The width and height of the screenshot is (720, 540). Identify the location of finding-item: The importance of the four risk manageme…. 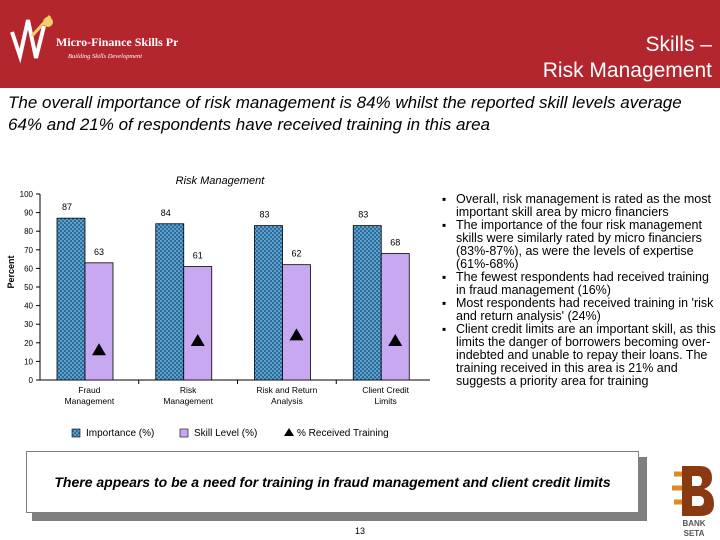
(579, 245).